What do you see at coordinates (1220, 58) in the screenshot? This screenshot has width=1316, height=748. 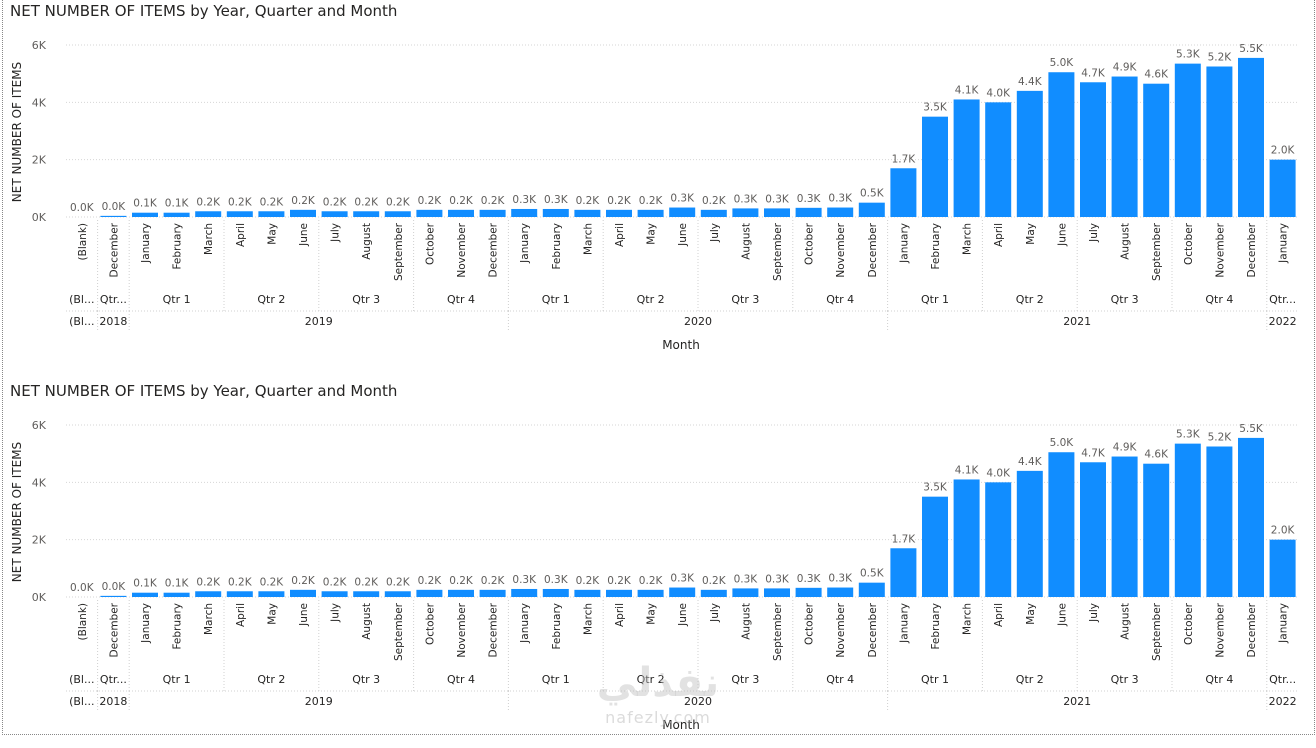 I see `data-label: 5.2K` at bounding box center [1220, 58].